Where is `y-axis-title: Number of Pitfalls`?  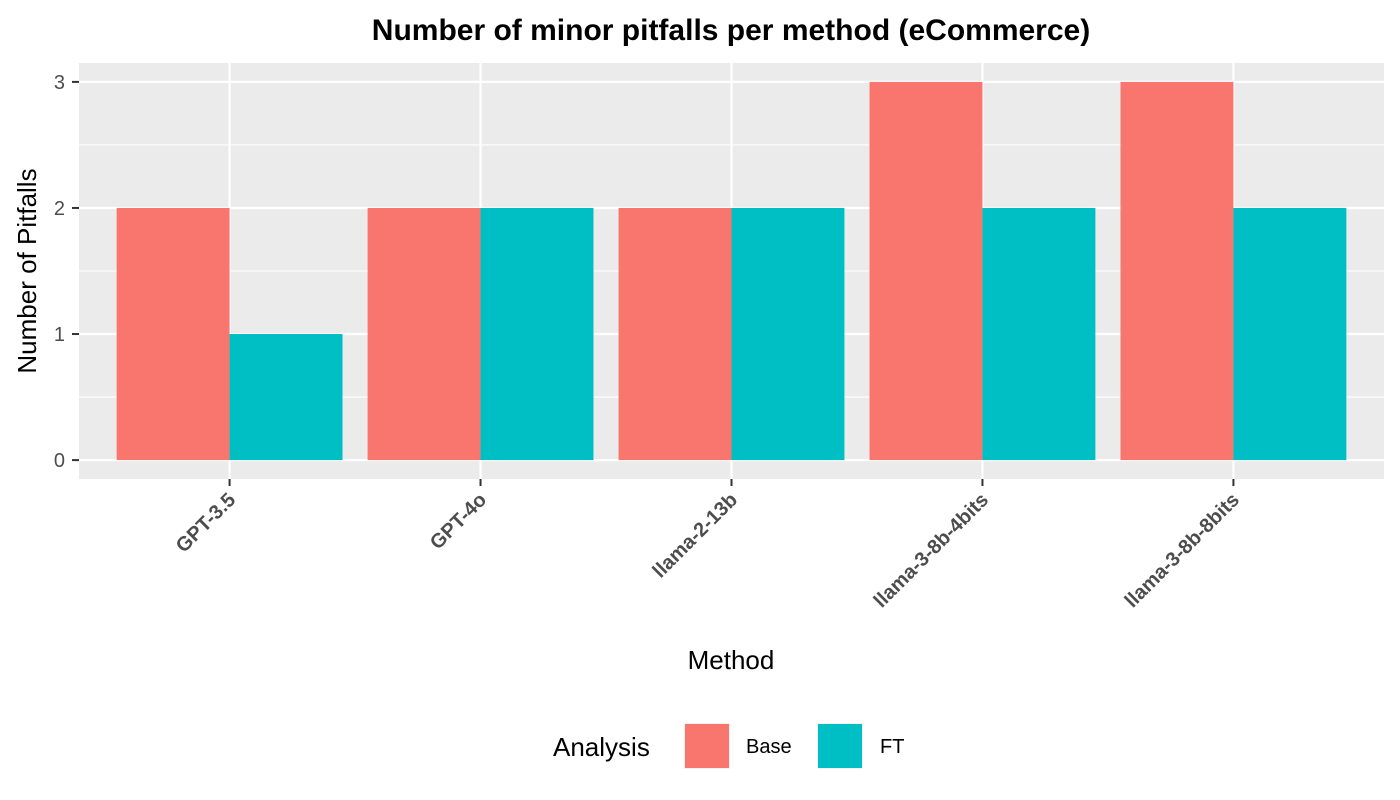 y-axis-title: Number of Pitfalls is located at coordinates (27, 270).